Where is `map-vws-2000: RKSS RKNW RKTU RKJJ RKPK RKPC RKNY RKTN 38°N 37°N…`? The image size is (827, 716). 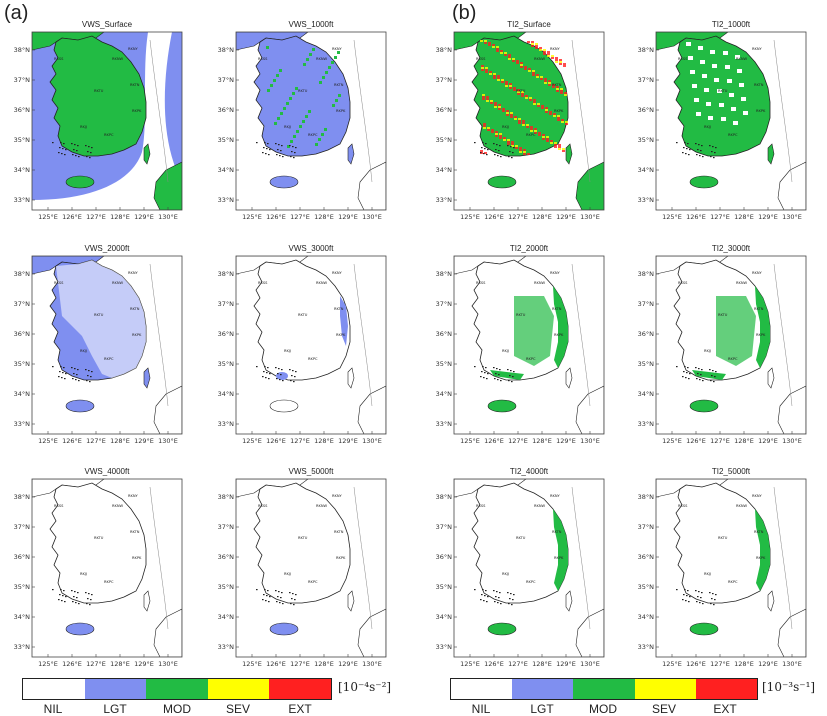 map-vws-2000: RKSS RKNW RKTU RKJJ RKPK RKPC RKNY RKTN 38°N 37°N… is located at coordinates (98, 350).